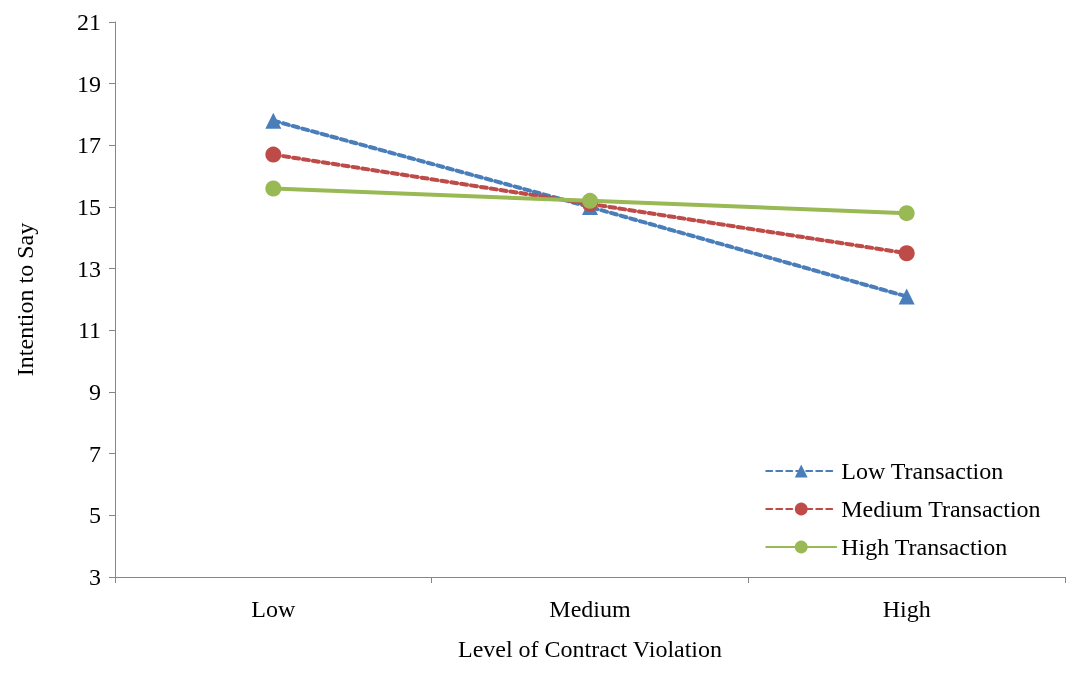  What do you see at coordinates (590, 609) in the screenshot?
I see `x-tick-label: Medium` at bounding box center [590, 609].